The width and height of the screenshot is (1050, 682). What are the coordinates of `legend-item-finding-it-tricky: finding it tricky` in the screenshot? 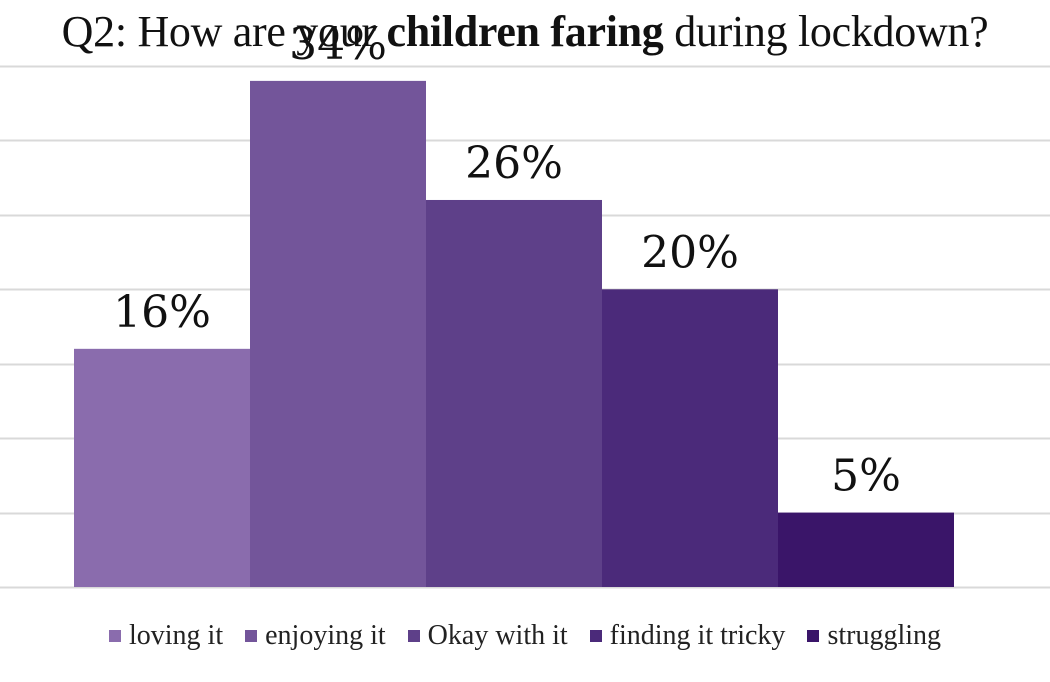 It's located at (687, 636).